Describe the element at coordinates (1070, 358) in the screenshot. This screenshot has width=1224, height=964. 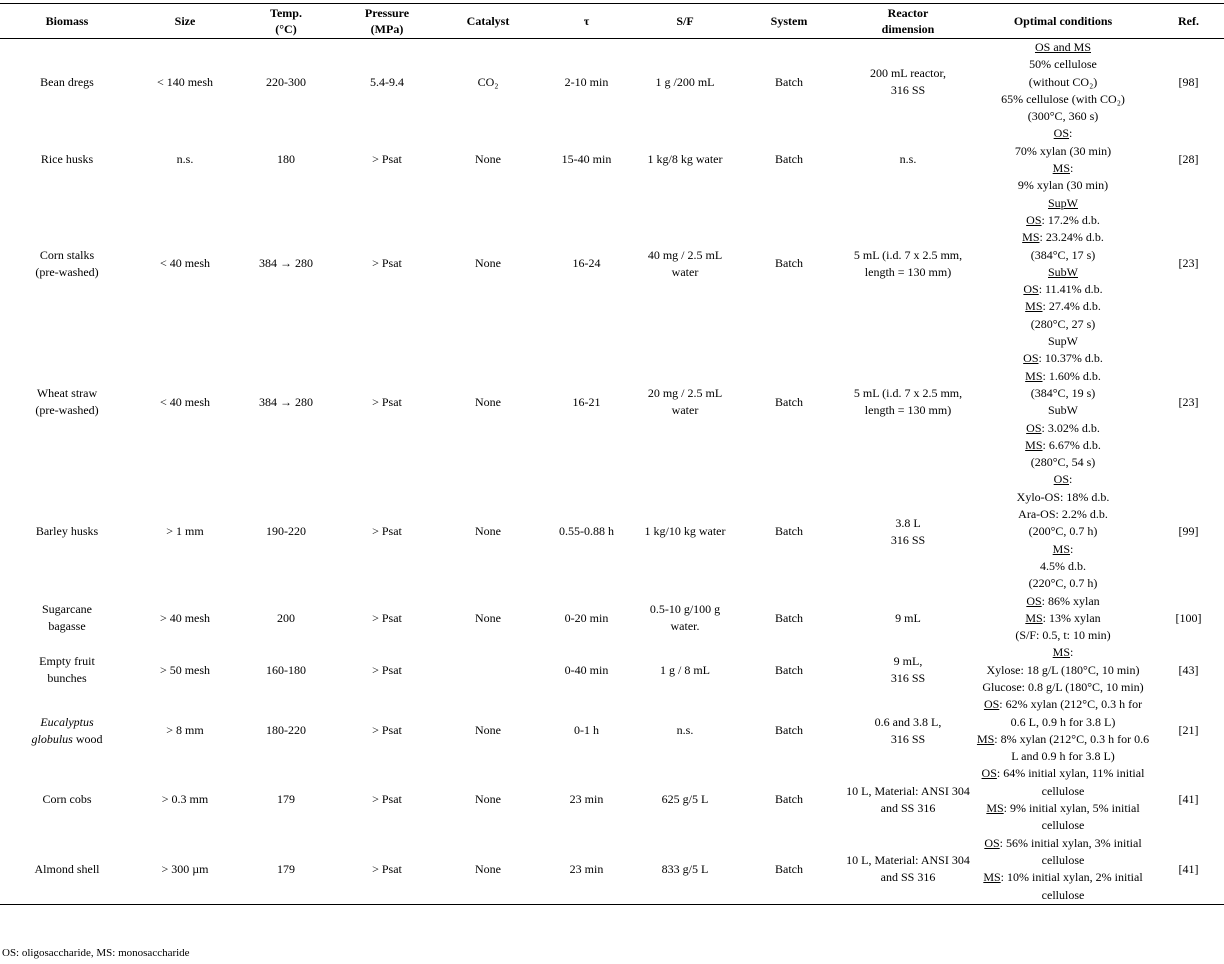
I see `text-segment: : 10.37% d.b.` at that location.